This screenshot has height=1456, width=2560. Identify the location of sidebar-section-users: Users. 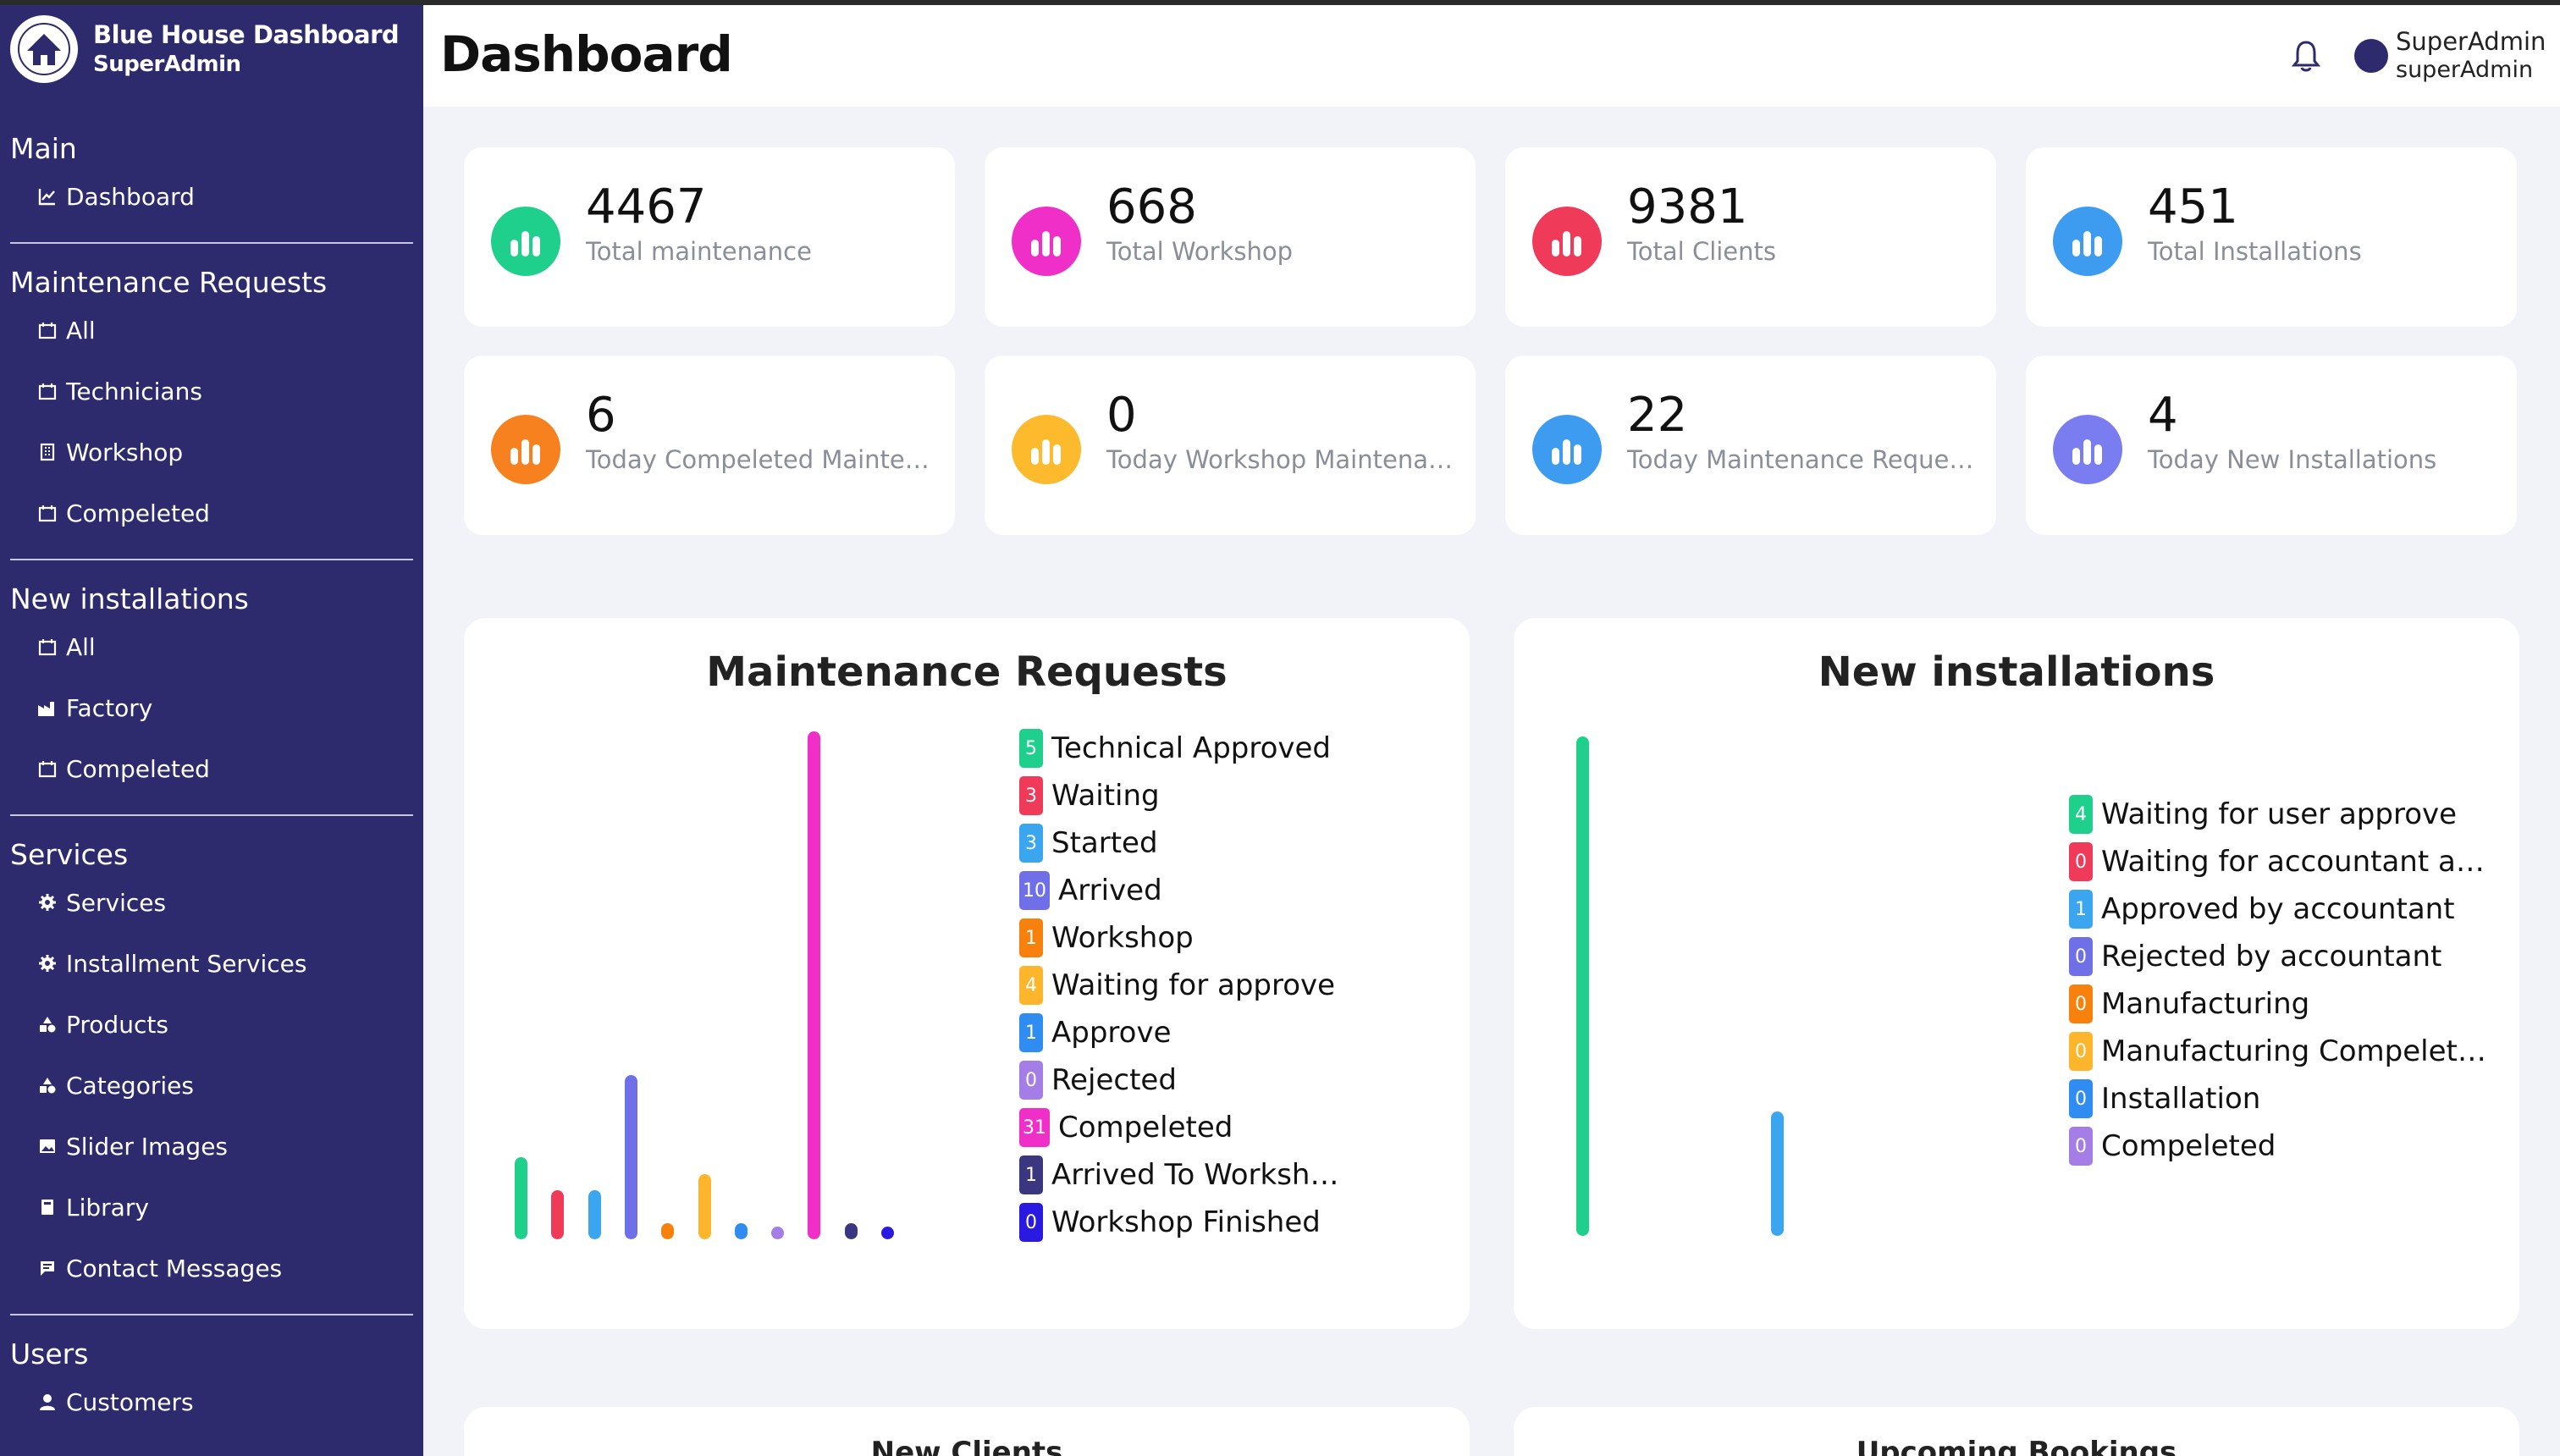
(49, 1354).